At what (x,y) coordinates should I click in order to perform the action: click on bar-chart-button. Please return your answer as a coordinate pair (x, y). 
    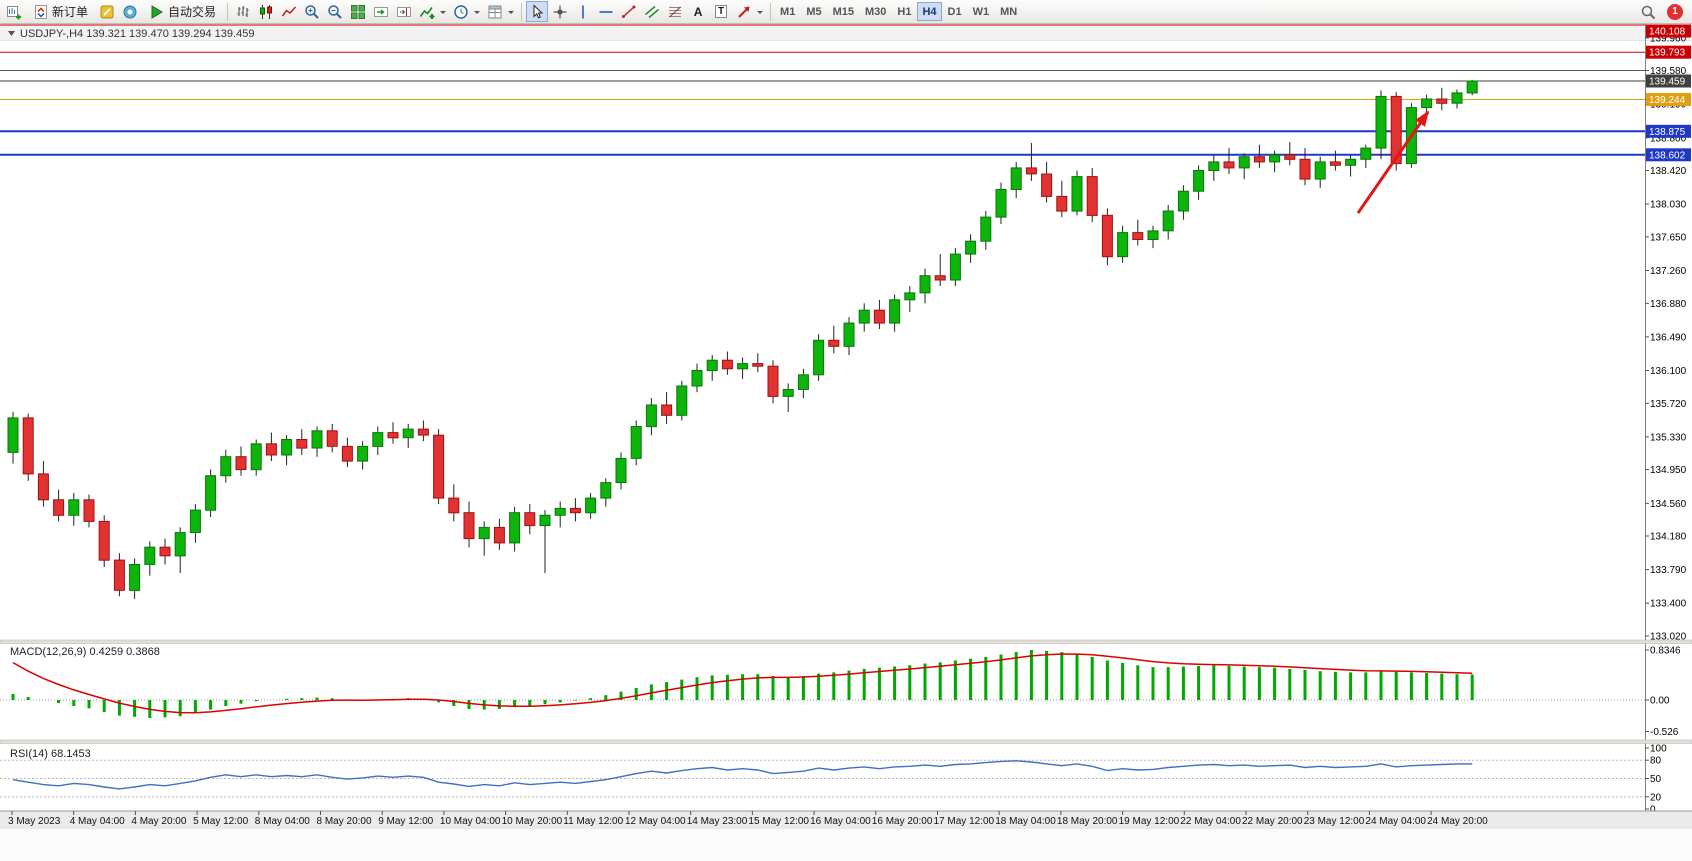
    Looking at the image, I should click on (243, 11).